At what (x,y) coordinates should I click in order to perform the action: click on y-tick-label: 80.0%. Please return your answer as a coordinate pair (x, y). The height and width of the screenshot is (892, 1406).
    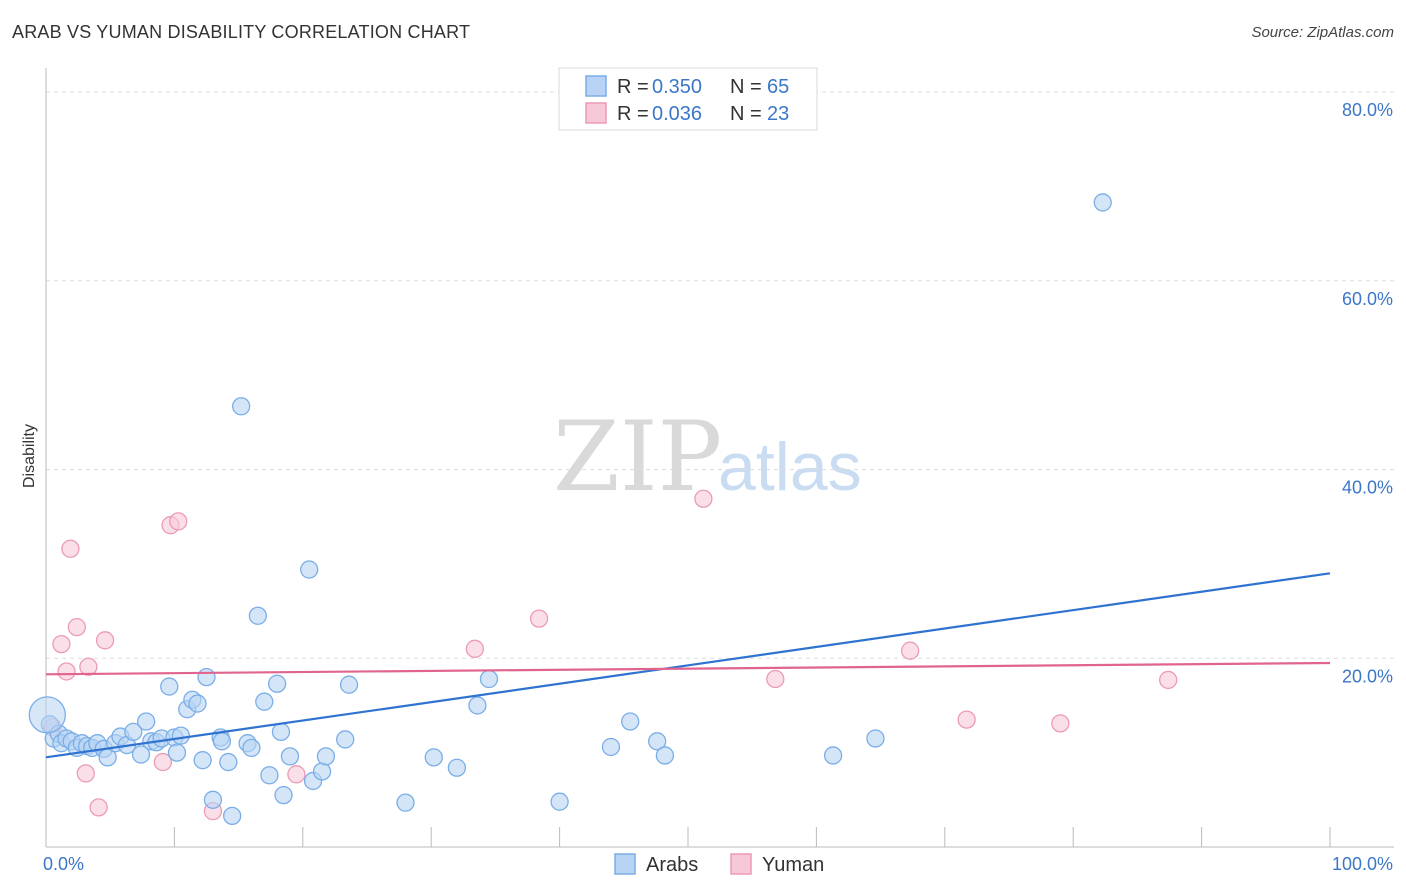
    Looking at the image, I should click on (1367, 110).